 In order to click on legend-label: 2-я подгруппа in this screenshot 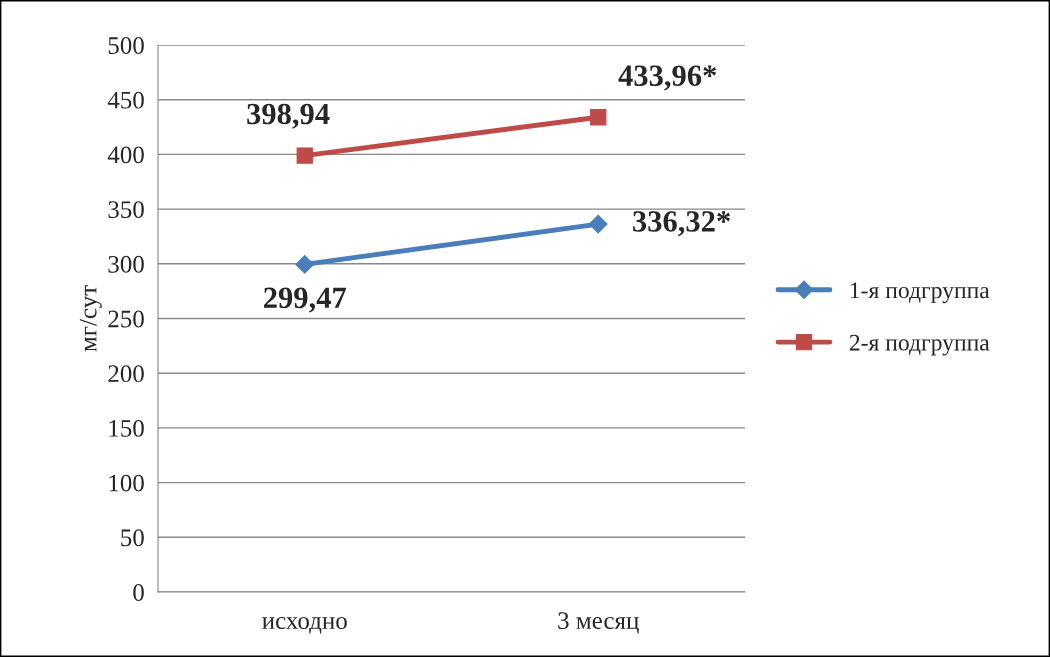, I will do `click(919, 345)`.